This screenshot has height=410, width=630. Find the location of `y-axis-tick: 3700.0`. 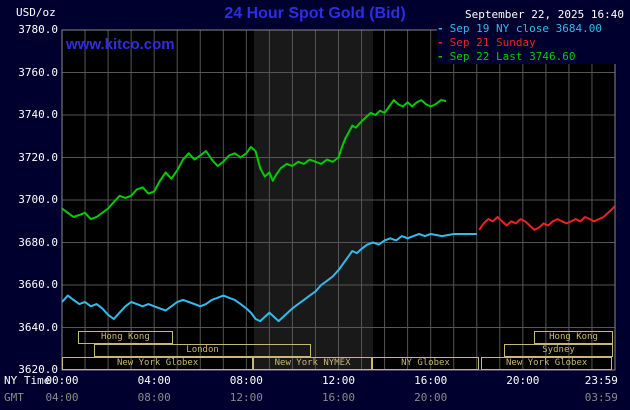

y-axis-tick: 3700.0 is located at coordinates (38, 199).